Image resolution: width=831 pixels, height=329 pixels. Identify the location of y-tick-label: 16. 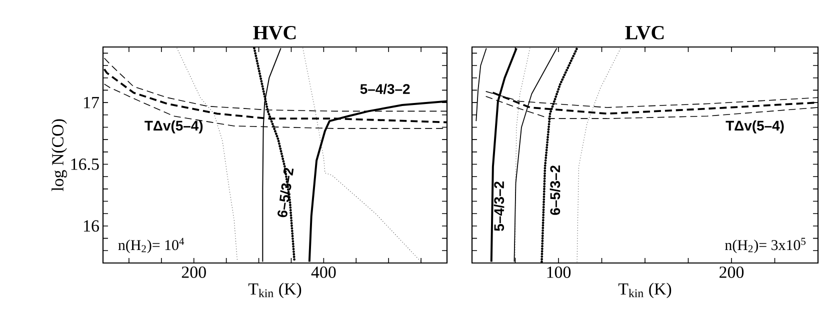
(91, 226).